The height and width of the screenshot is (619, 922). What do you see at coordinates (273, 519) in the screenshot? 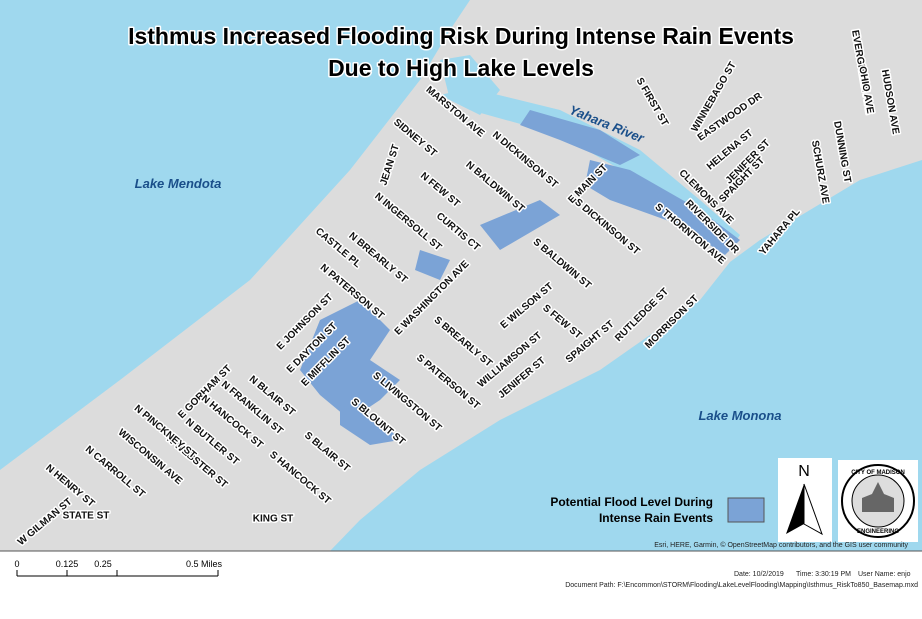
I see `street-label: KING ST` at bounding box center [273, 519].